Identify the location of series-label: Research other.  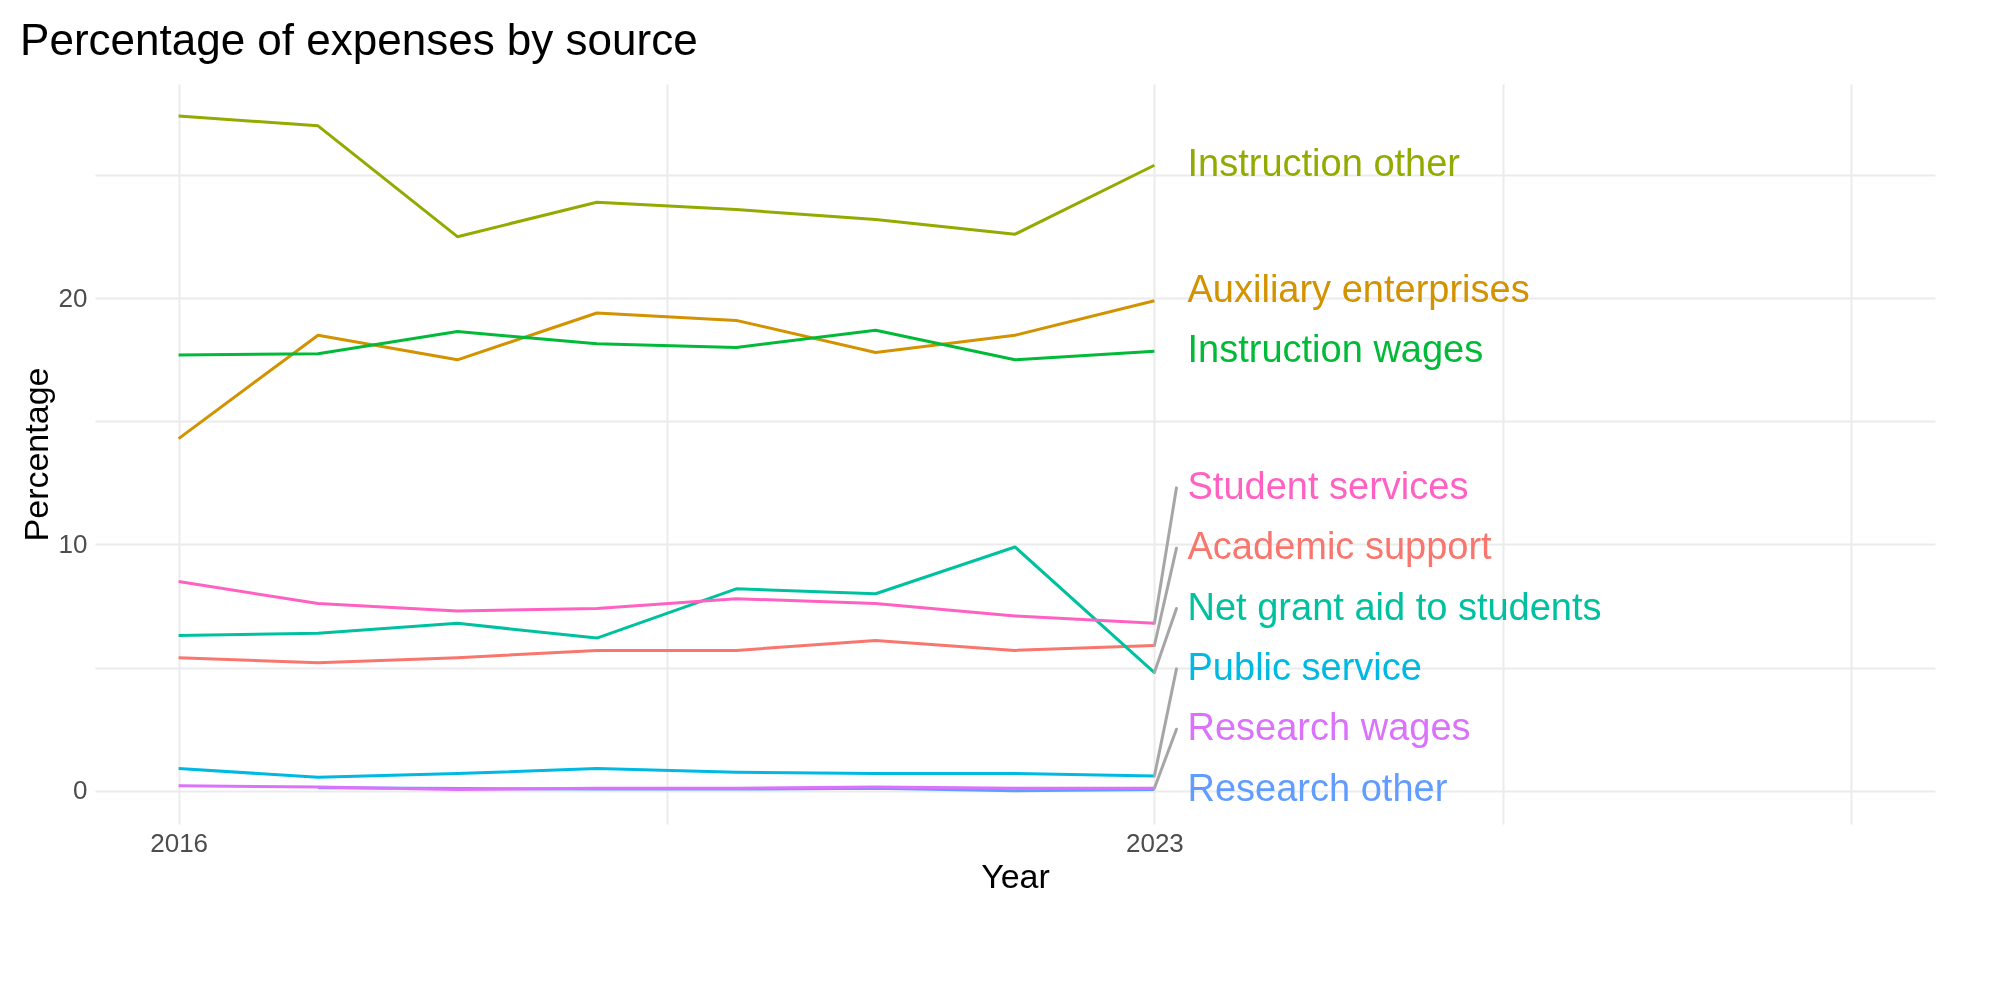
(1317, 787).